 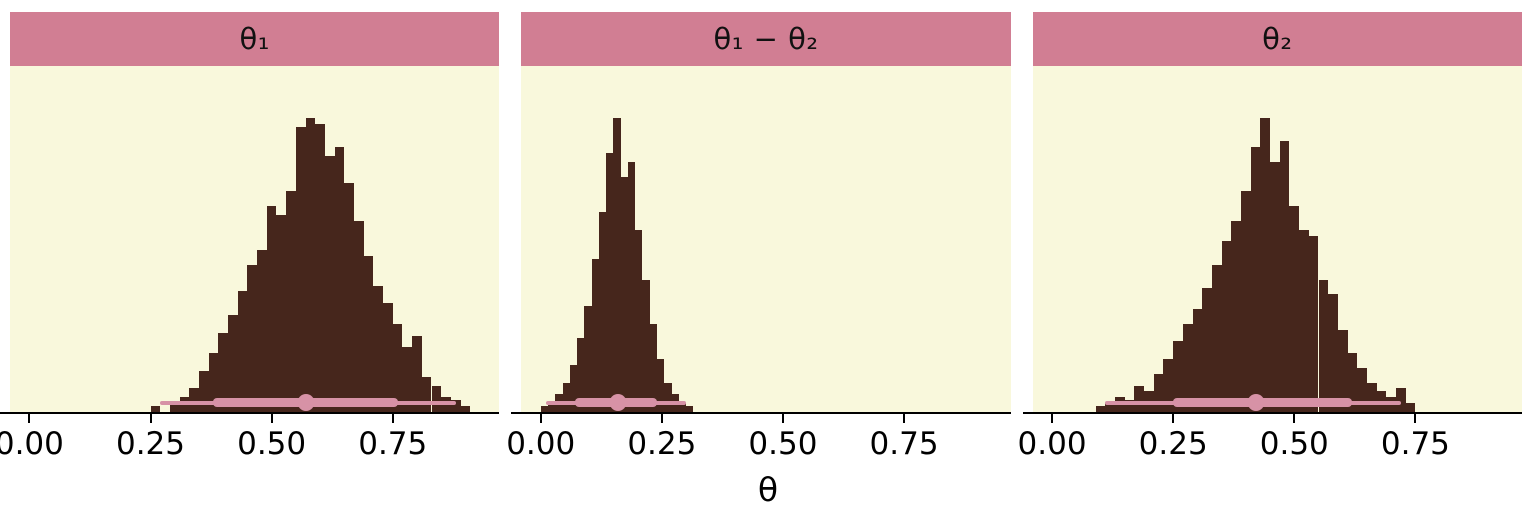 I want to click on facet-title: θ₁, so click(x=254, y=39).